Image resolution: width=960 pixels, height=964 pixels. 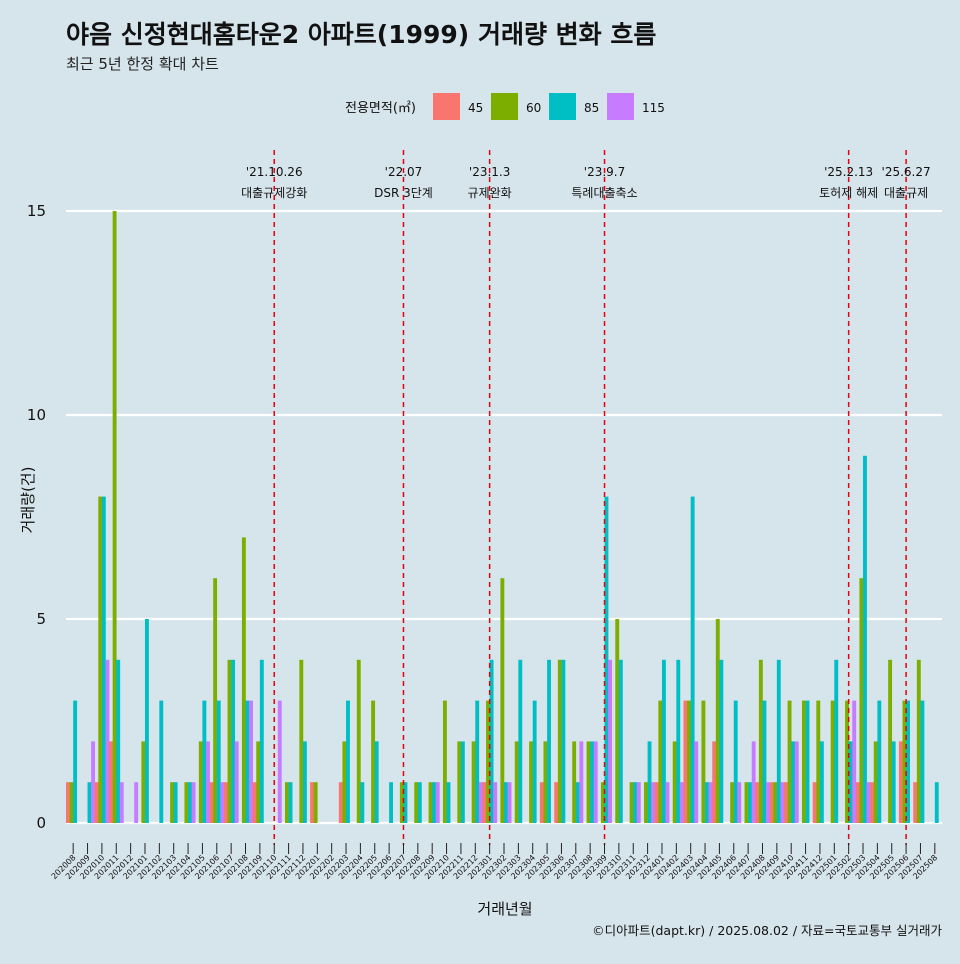 What do you see at coordinates (28, 500) in the screenshot?
I see `y-axis-title: 거래량(건)` at bounding box center [28, 500].